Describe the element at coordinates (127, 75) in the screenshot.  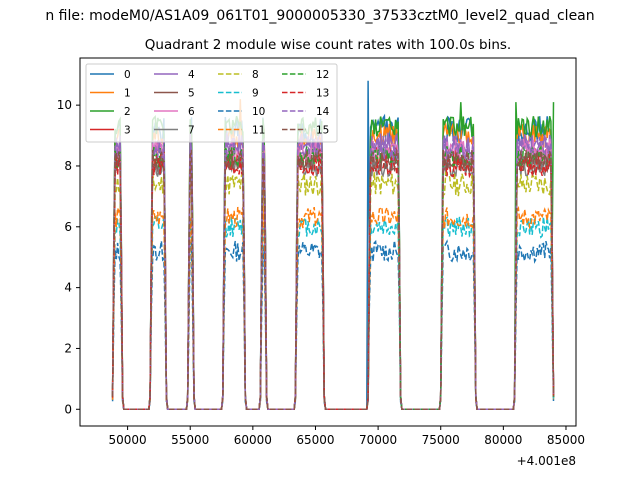
I see `legend-label-0: 0` at that location.